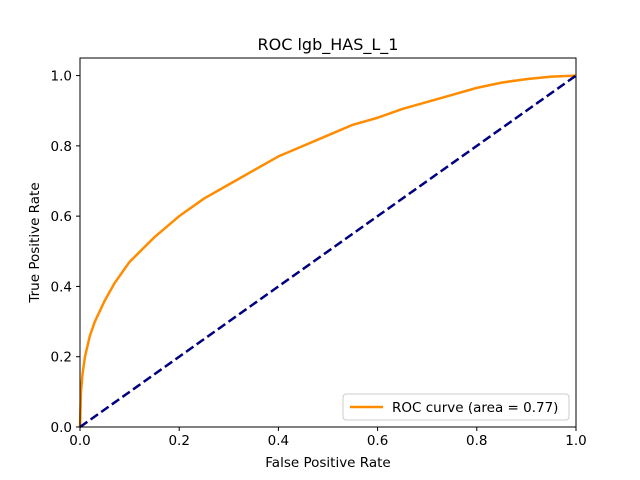 Image resolution: width=640 pixels, height=480 pixels. I want to click on y-axis-ticks: 0.0 0.2 0.4 0.6 0.8 1.0, so click(65, 252).